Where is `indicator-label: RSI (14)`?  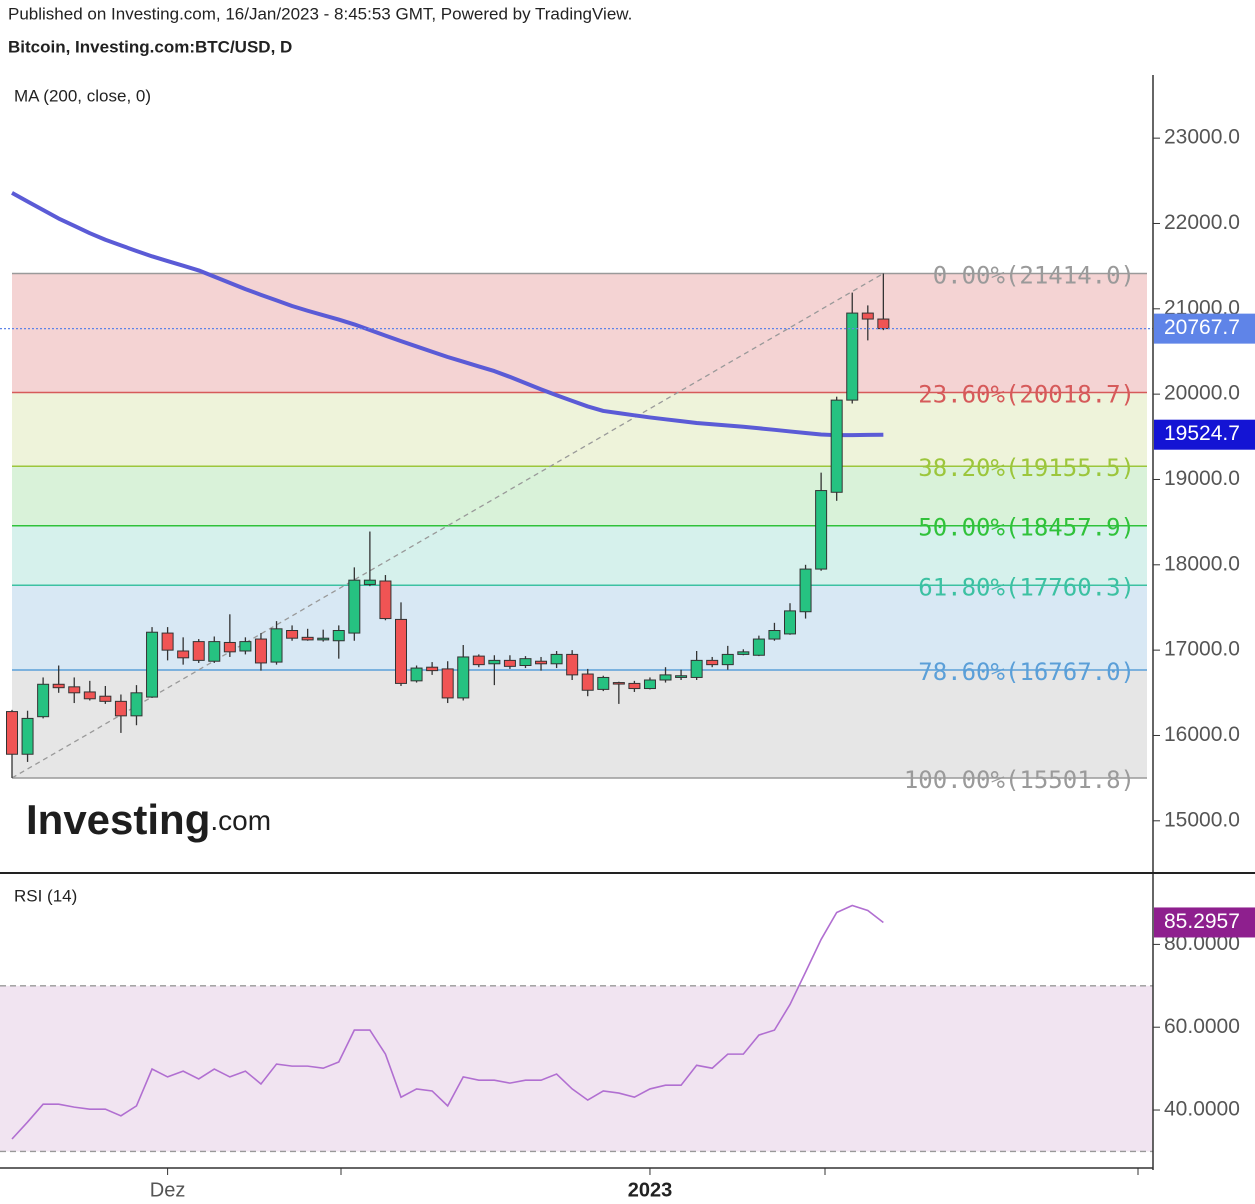
indicator-label: RSI (14) is located at coordinates (45, 895).